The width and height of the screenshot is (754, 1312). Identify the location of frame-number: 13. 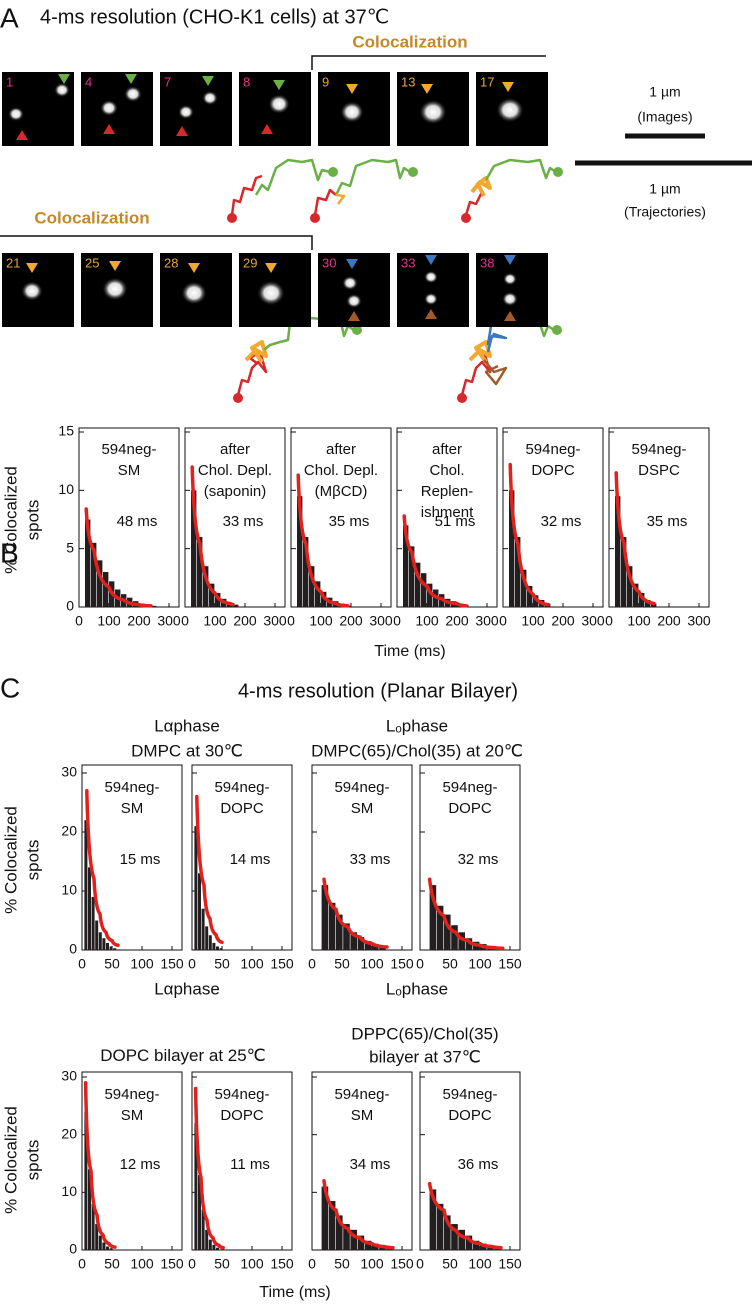
(408, 81).